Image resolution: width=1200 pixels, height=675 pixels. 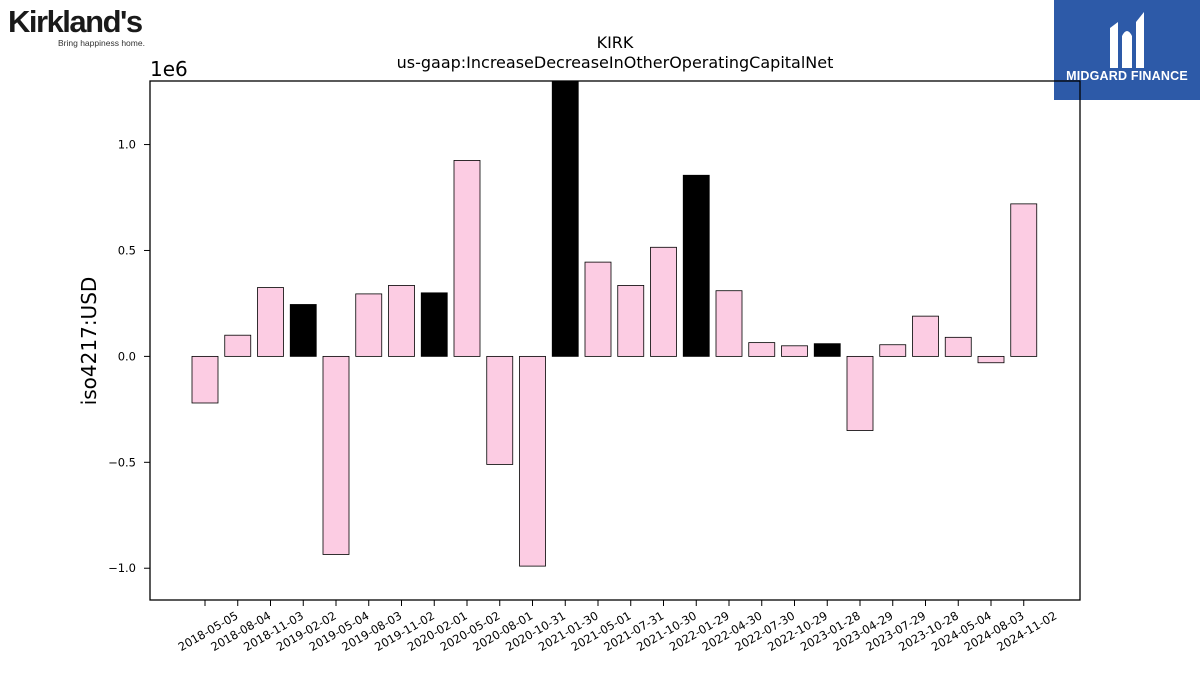 I want to click on y-axis-label: iso4217:USD, so click(x=89, y=341).